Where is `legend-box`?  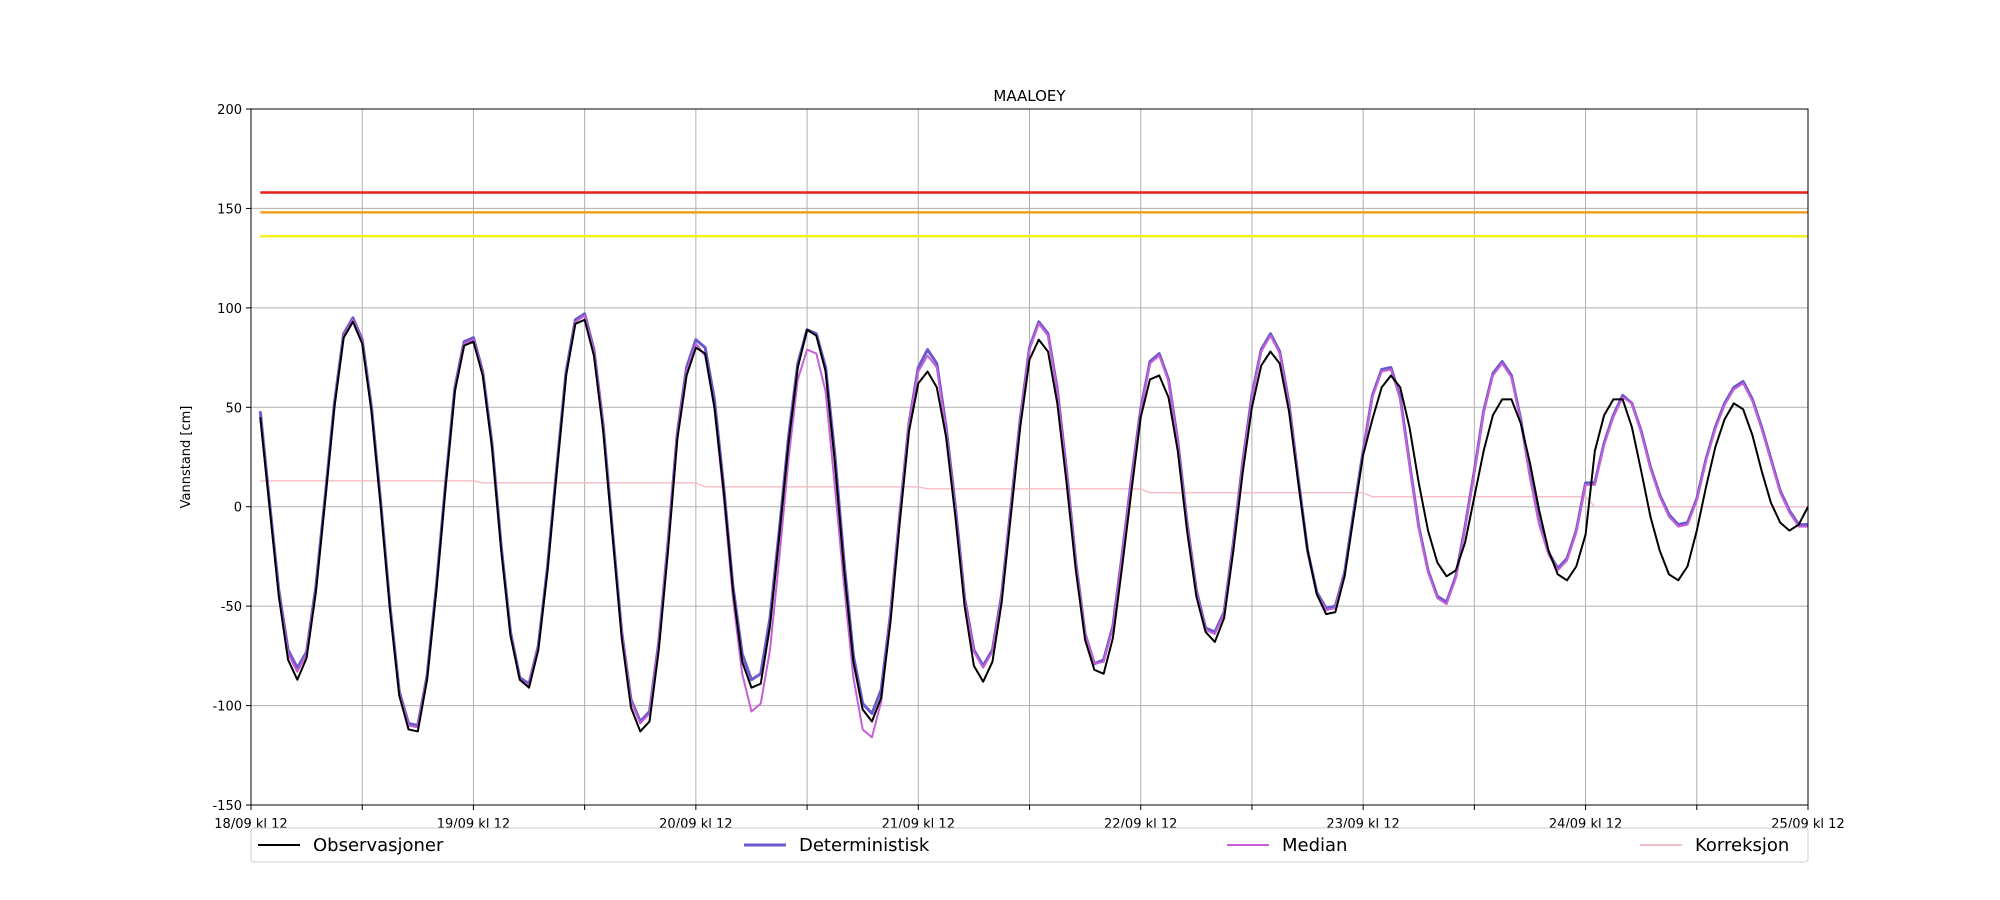
legend-box is located at coordinates (1029, 845).